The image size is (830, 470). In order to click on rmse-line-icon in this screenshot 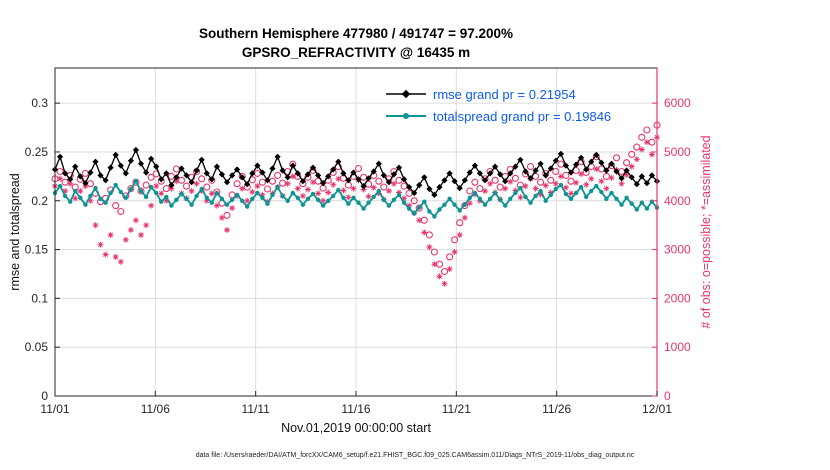, I will do `click(406, 94)`.